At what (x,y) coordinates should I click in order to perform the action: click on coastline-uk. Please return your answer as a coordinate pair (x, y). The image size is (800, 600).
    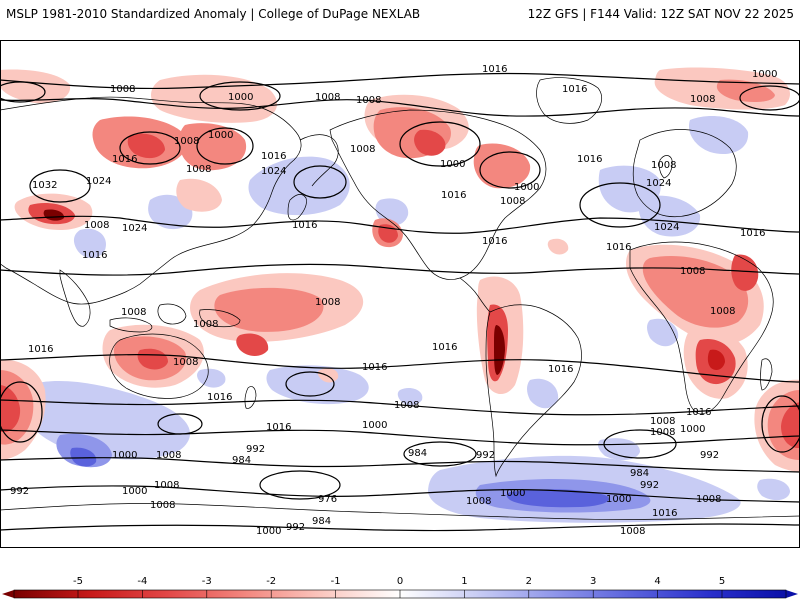
    Looking at the image, I should click on (665, 167).